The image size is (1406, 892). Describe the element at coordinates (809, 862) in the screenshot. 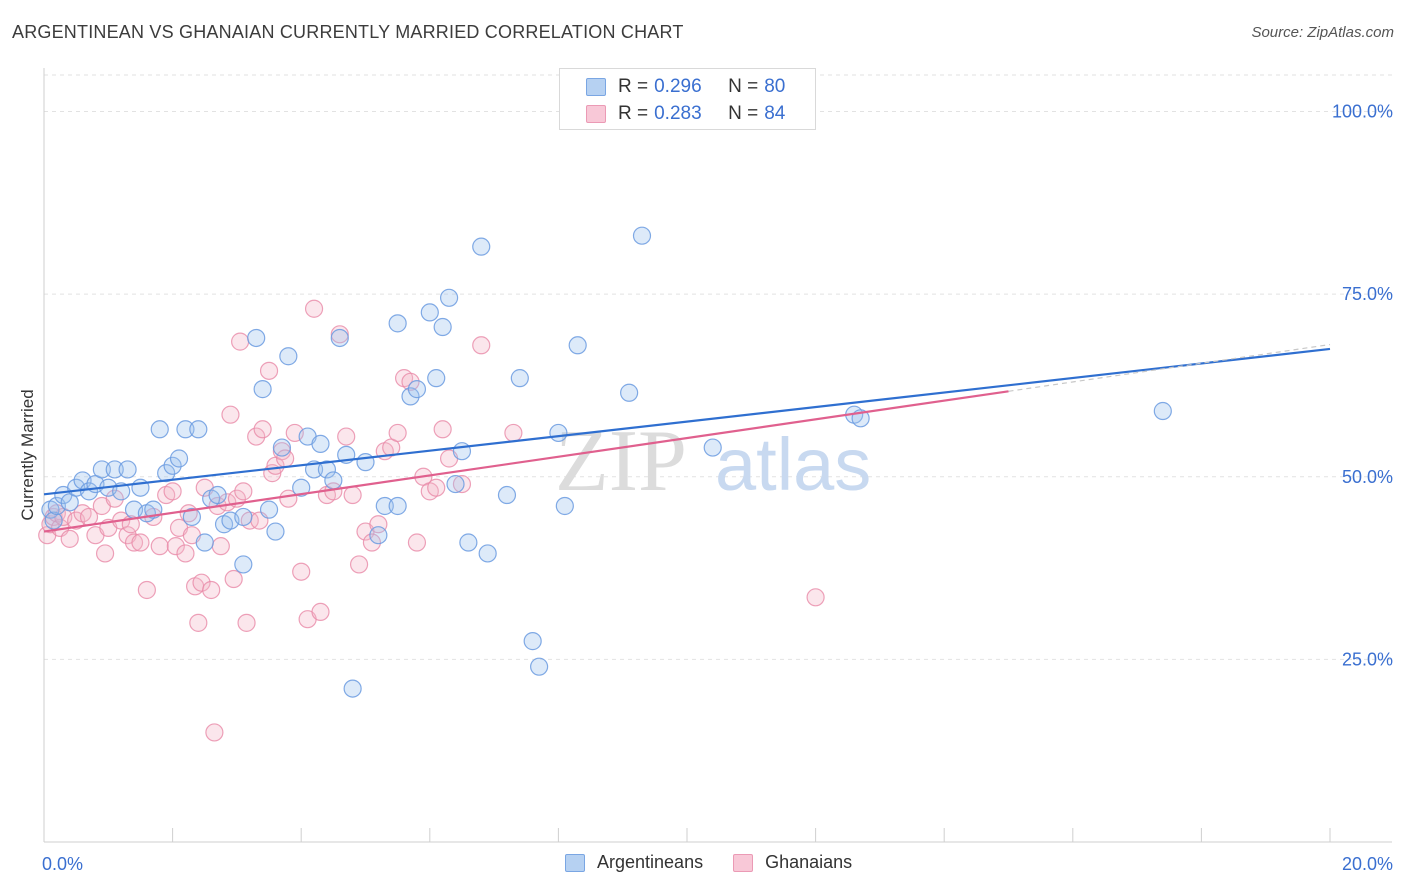

I see `series-label: Ghanaians` at that location.